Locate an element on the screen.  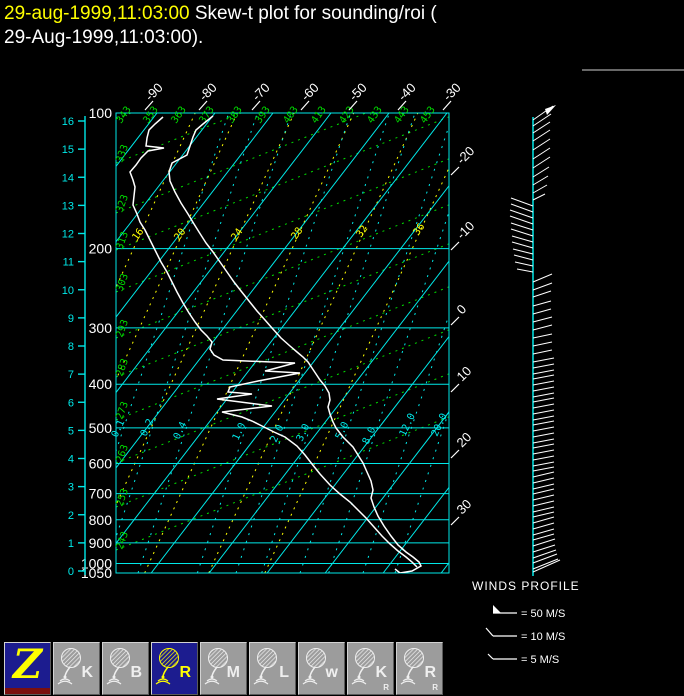
svg-text: 0.1 is located at coordinates (119, 428).